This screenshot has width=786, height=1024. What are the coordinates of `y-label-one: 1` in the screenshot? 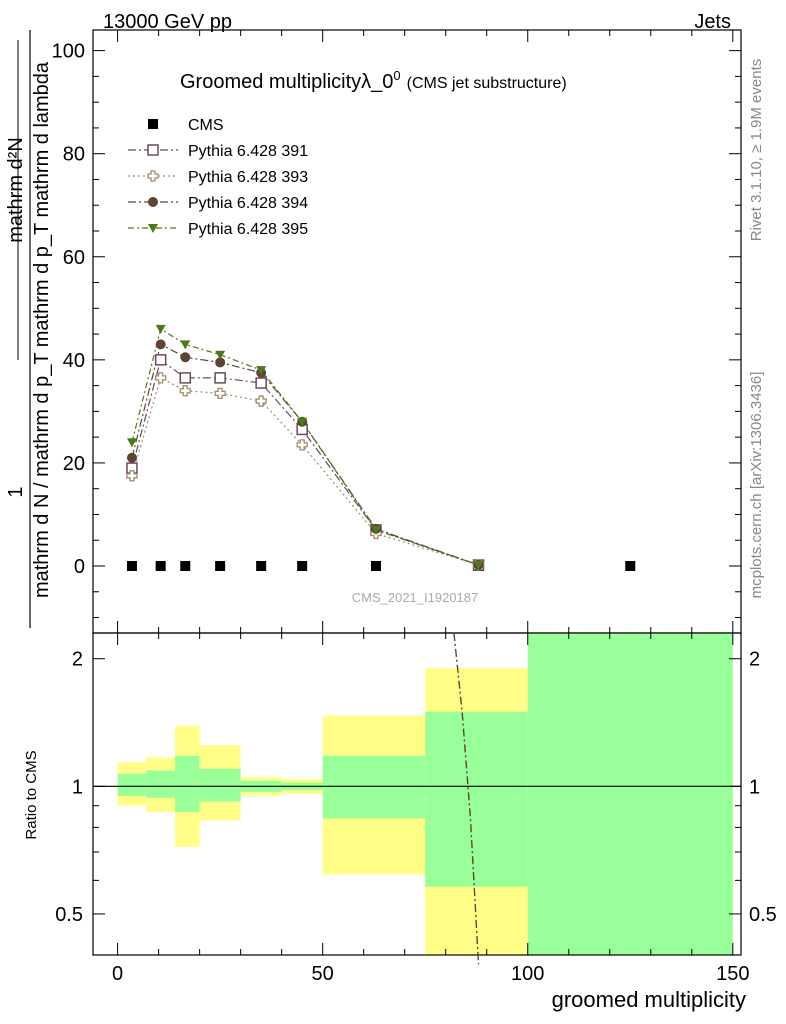 It's located at (16, 491).